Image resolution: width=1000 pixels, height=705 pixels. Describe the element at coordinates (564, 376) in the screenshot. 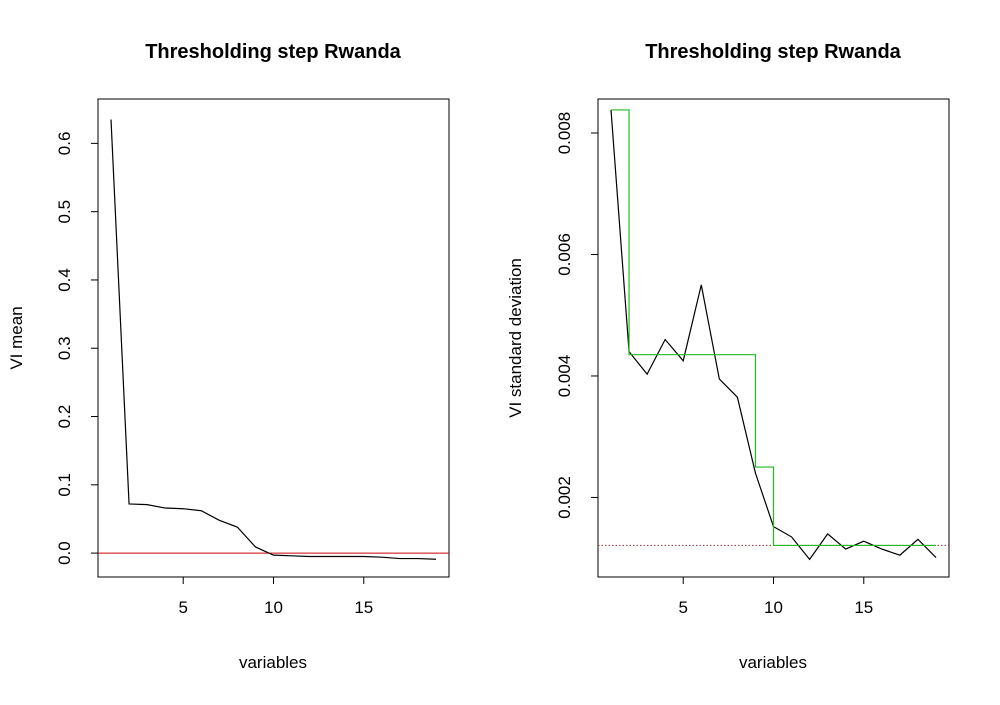

I see `y-tick-label: 0.004` at that location.